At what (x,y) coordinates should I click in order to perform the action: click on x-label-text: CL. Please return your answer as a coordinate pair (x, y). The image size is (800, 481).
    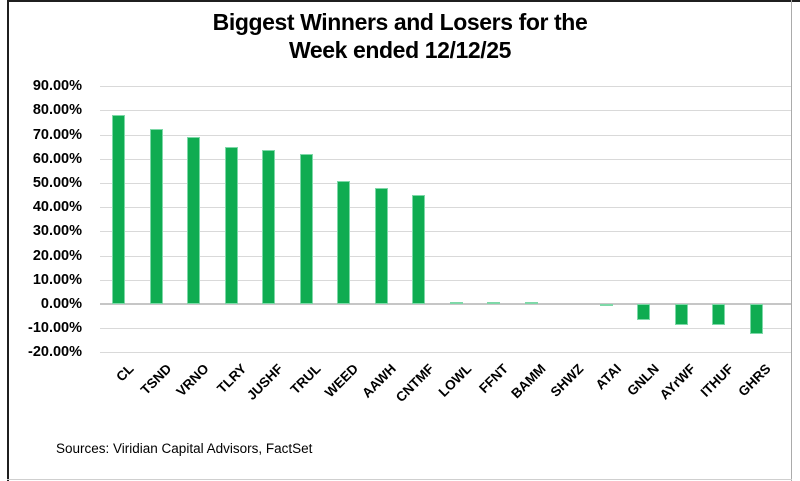
    Looking at the image, I should click on (125, 373).